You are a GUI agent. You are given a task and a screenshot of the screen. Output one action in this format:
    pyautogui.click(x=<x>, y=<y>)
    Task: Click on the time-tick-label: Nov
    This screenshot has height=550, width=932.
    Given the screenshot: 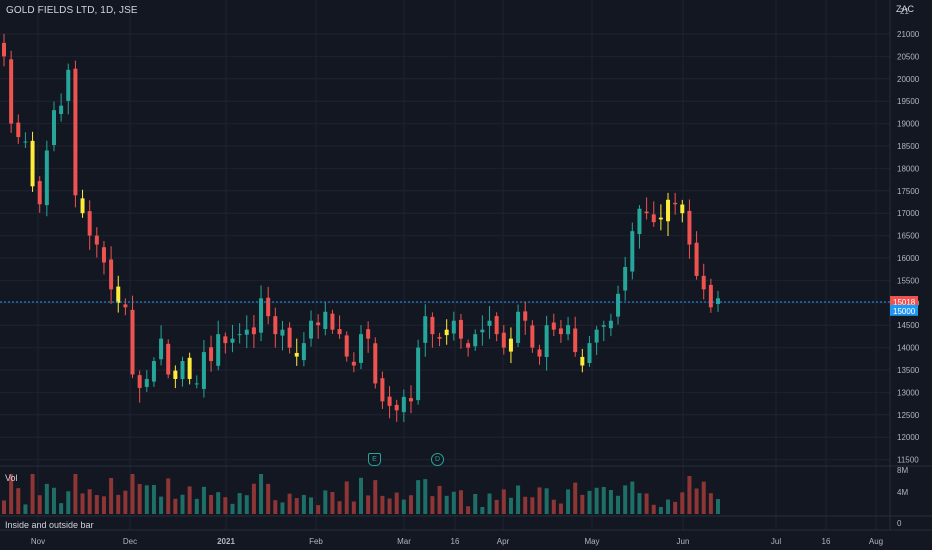 What is the action you would take?
    pyautogui.click(x=38, y=541)
    